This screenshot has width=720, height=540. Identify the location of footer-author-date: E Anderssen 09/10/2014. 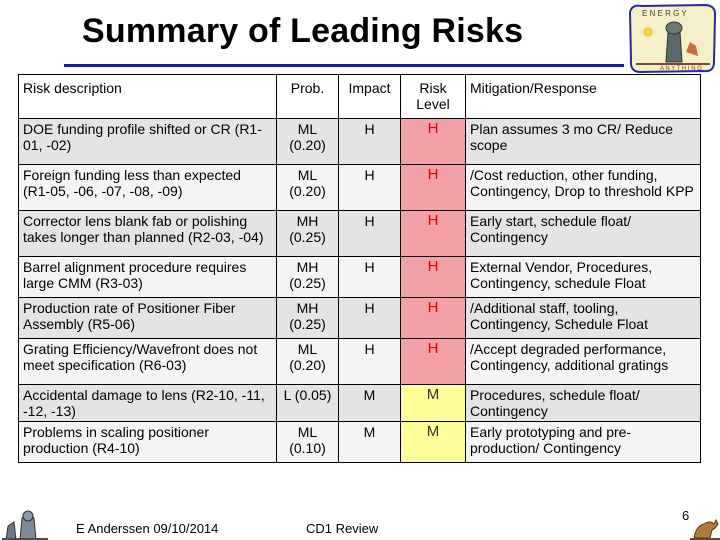
(147, 528).